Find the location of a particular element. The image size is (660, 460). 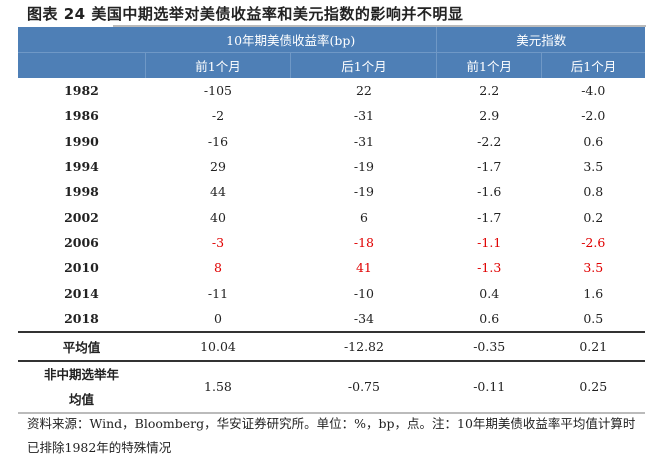

value-cell: -2.6 is located at coordinates (593, 242).